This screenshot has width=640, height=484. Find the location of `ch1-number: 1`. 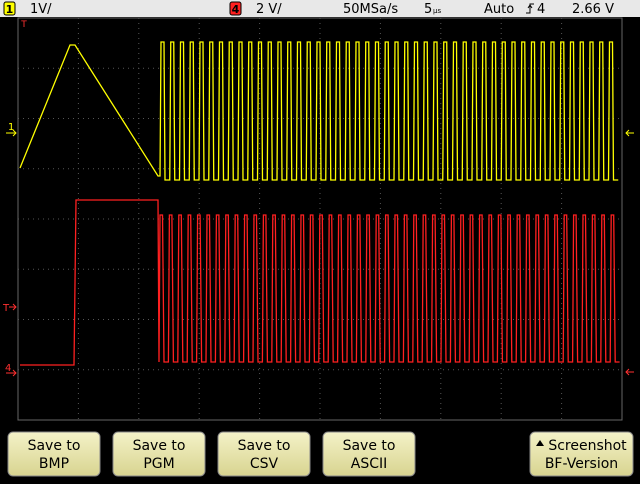

ch1-number: 1 is located at coordinates (10, 9).